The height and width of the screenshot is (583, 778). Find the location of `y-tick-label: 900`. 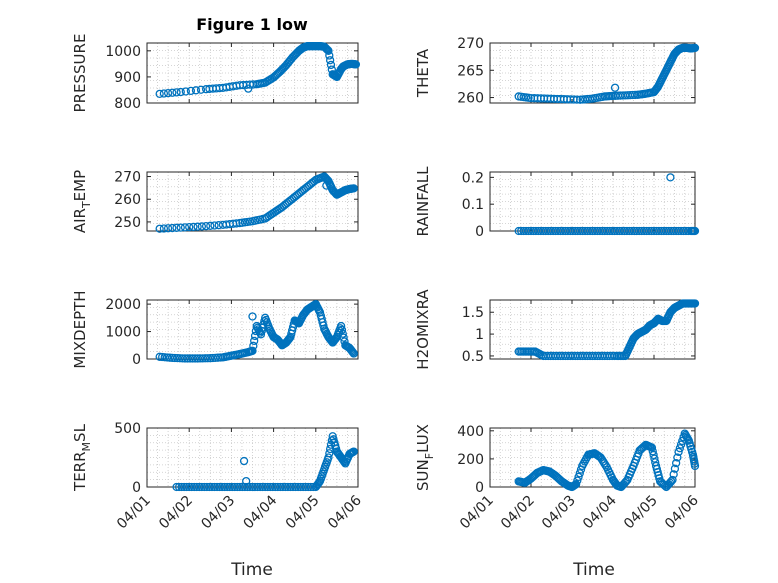

y-tick-label: 900 is located at coordinates (127, 78).